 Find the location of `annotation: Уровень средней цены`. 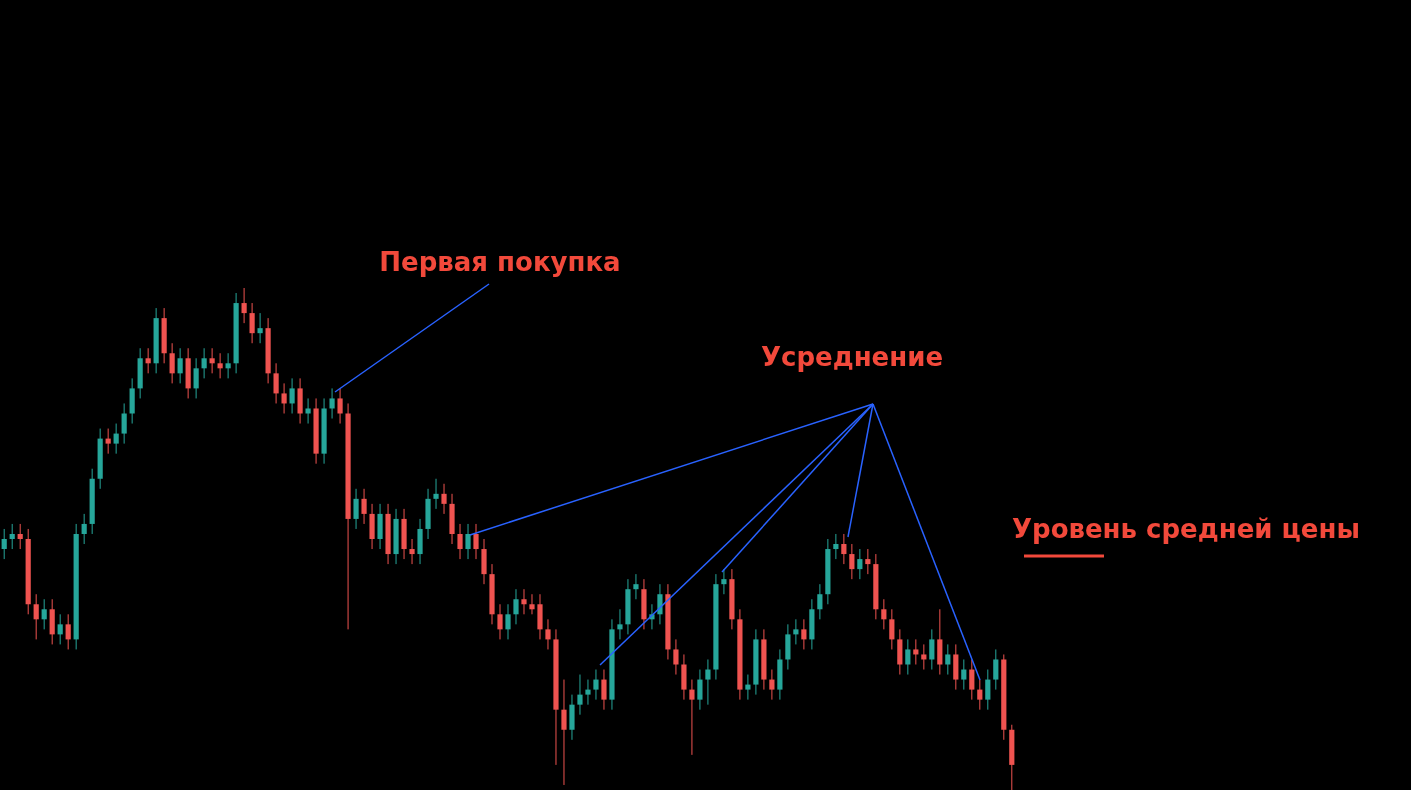

annotation: Уровень средней цены is located at coordinates (1186, 529).